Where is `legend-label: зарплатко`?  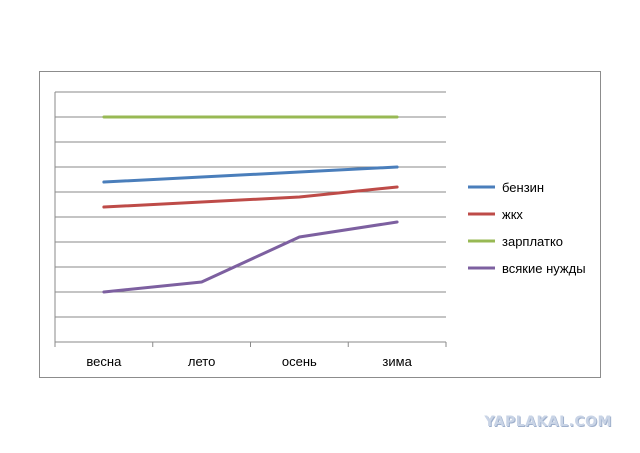
legend-label: зарплатко is located at coordinates (532, 241).